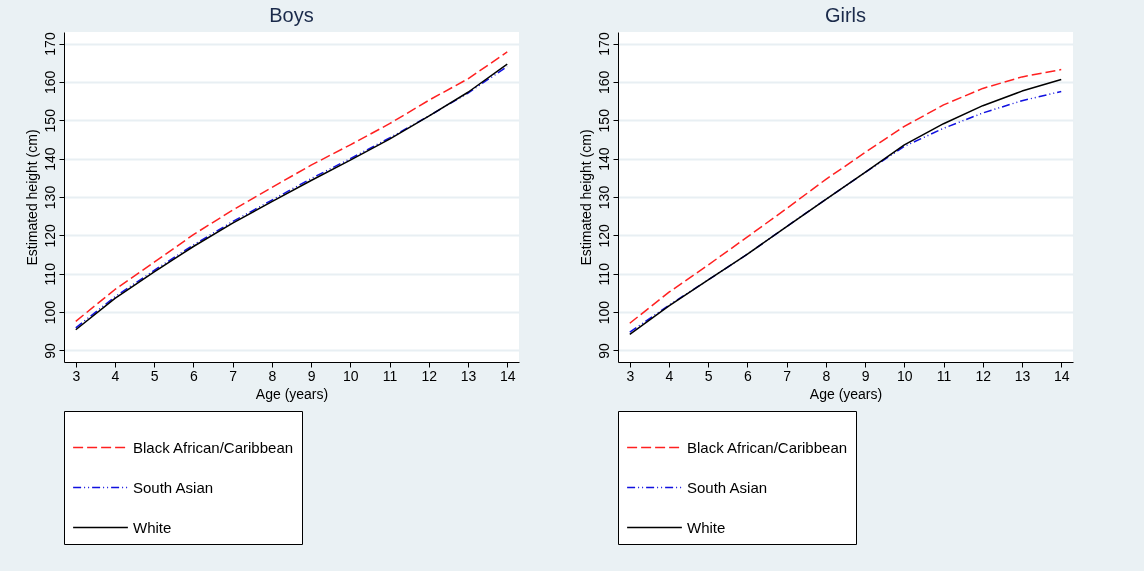  What do you see at coordinates (845, 14) in the screenshot?
I see `chart-title: Girls` at bounding box center [845, 14].